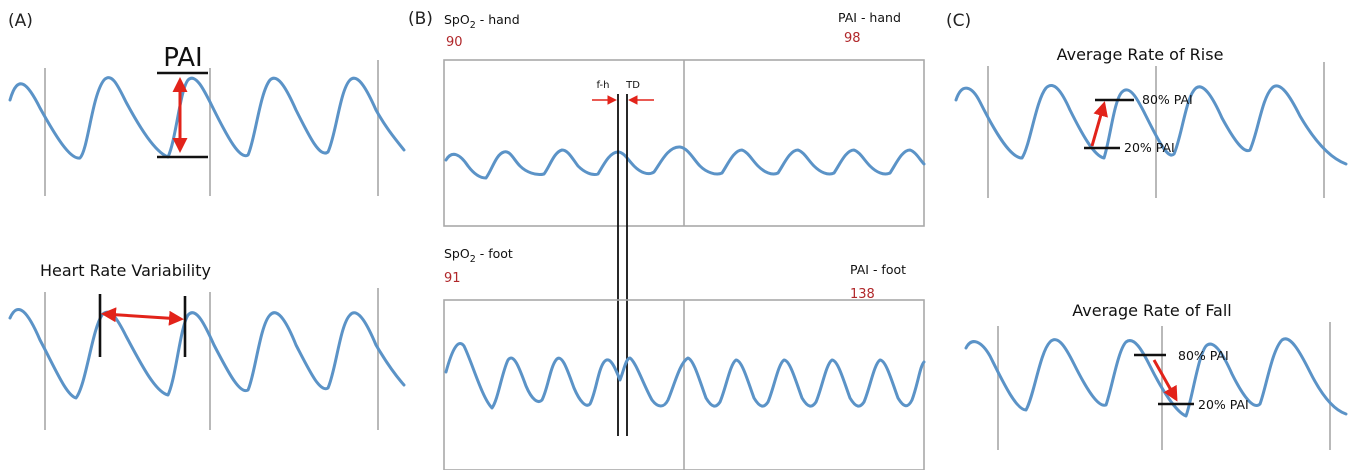 This screenshot has height=470, width=1352. What do you see at coordinates (1099, 124) in the screenshot?
I see `rise-arrow` at bounding box center [1099, 124].